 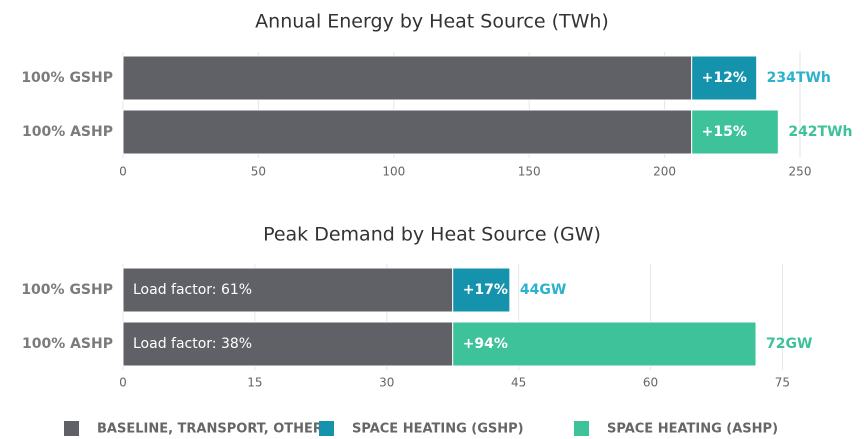 I want to click on segment-label: Load factor: 38%, so click(x=192, y=344).